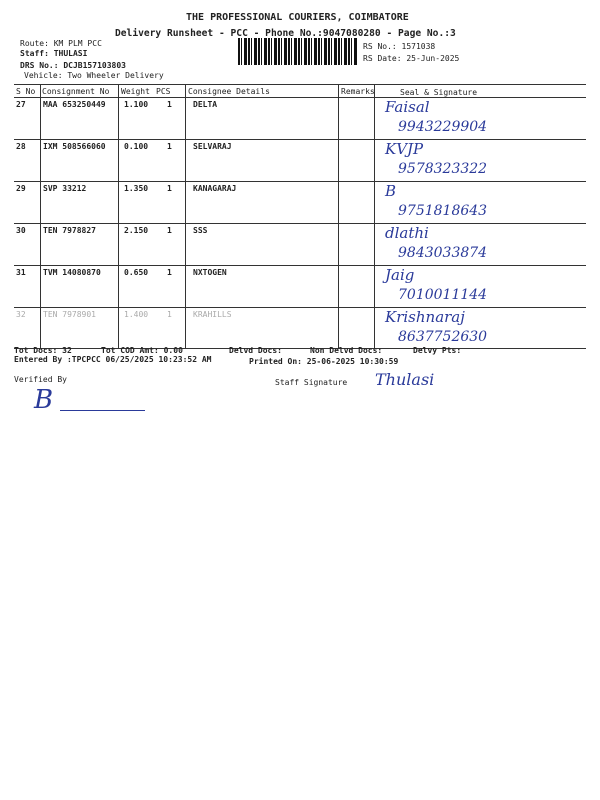  Describe the element at coordinates (297, 17) in the screenshot. I see `company-title: THE PROFESSIONAL COURIERS, COIMBATORE` at that location.